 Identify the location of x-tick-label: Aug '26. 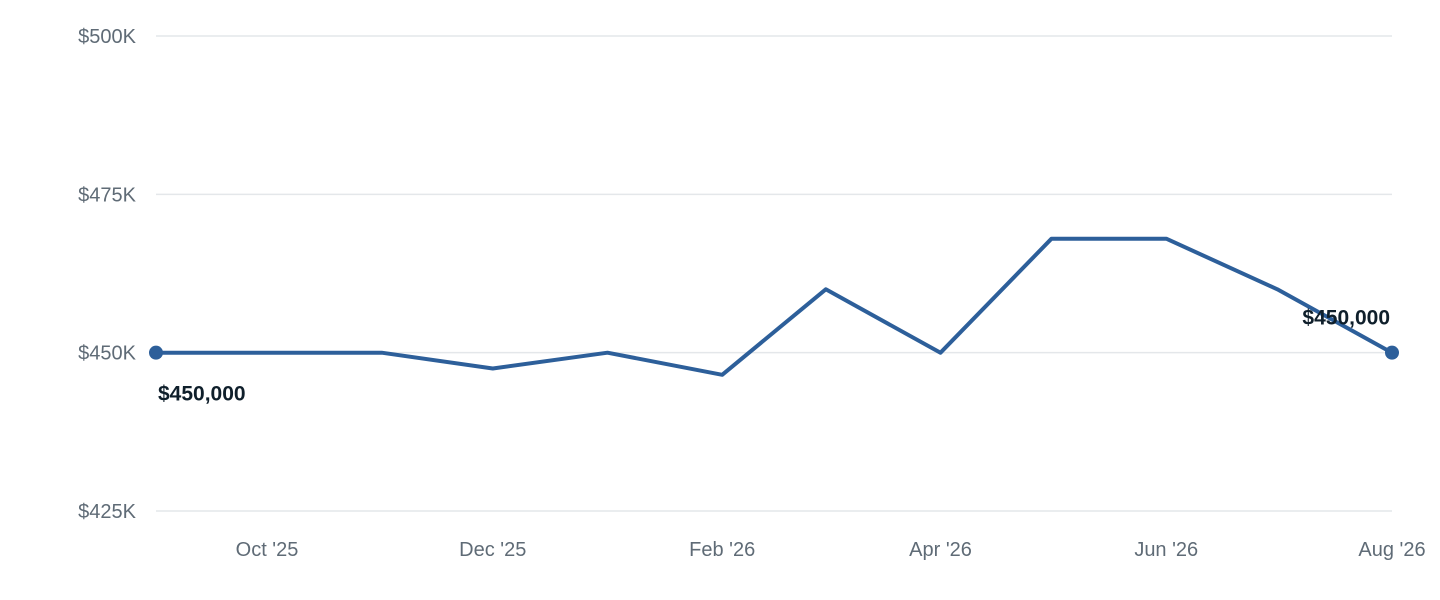
(1391, 550).